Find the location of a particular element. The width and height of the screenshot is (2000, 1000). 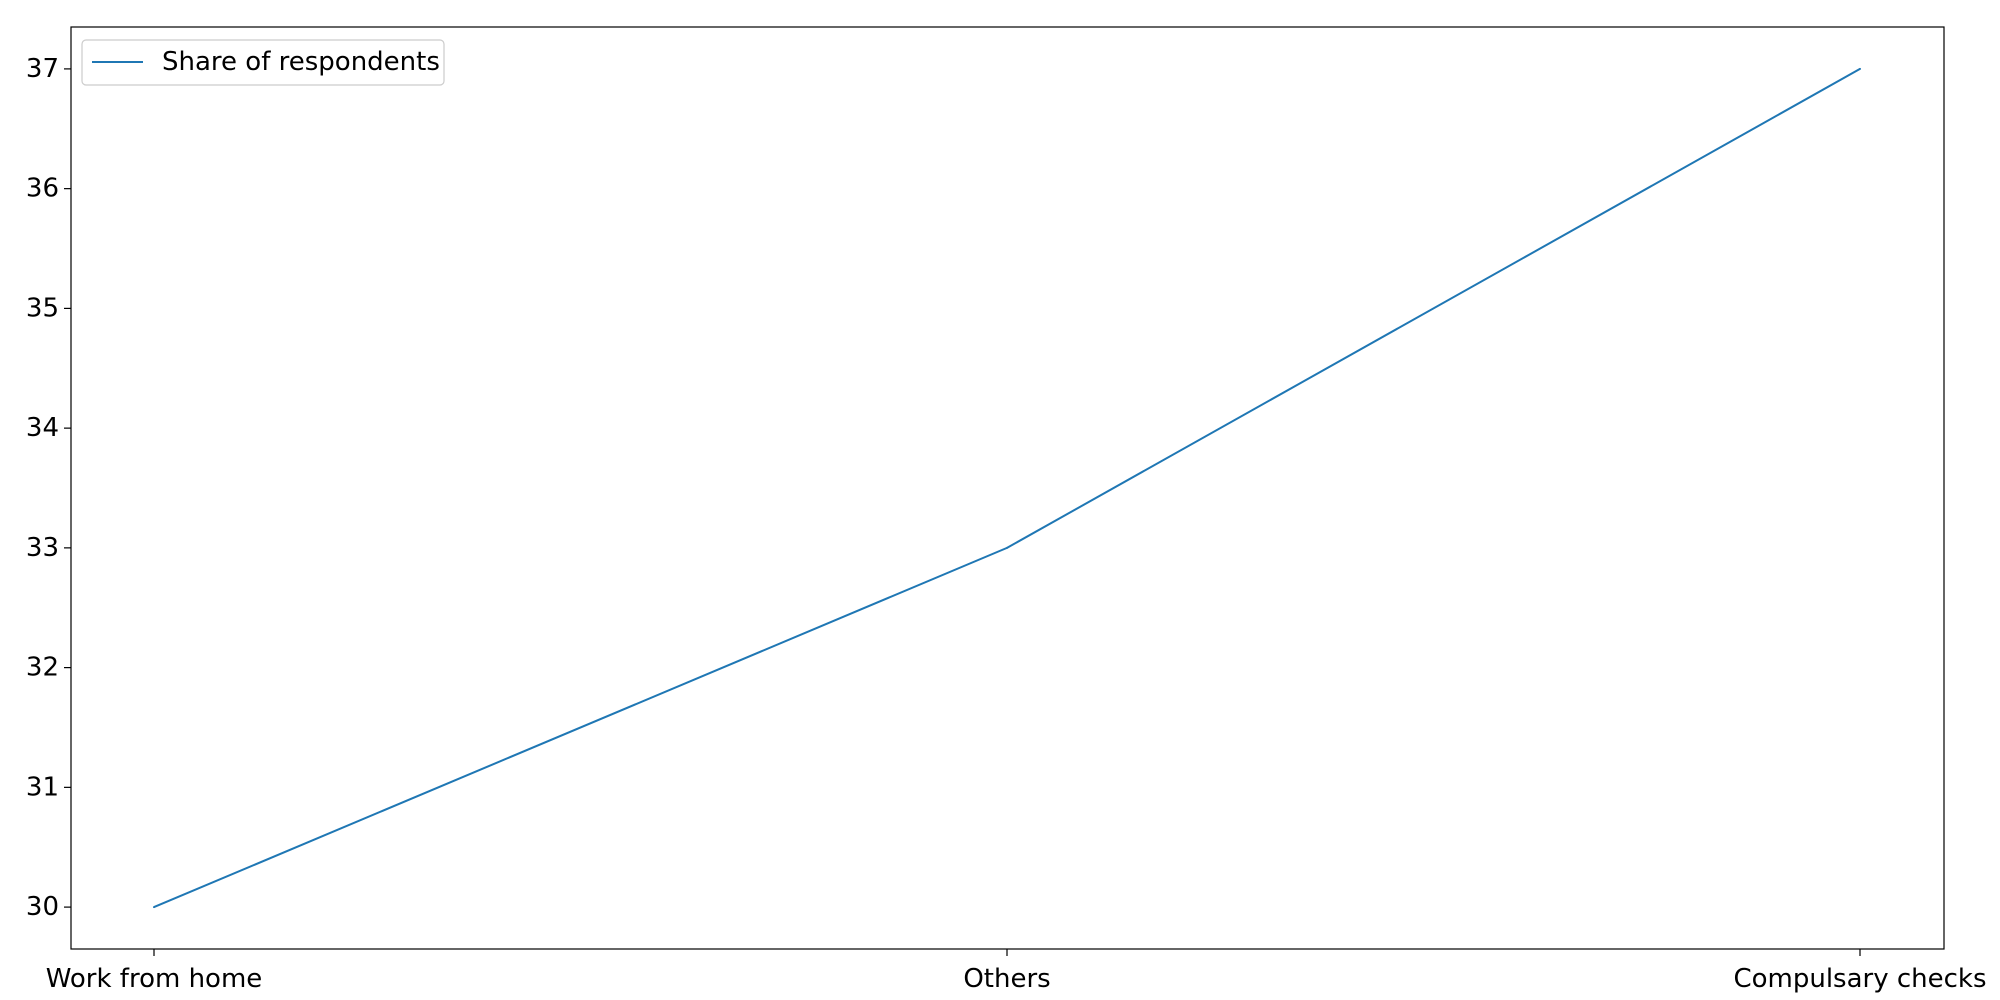

data-point-others is located at coordinates (1007, 547).